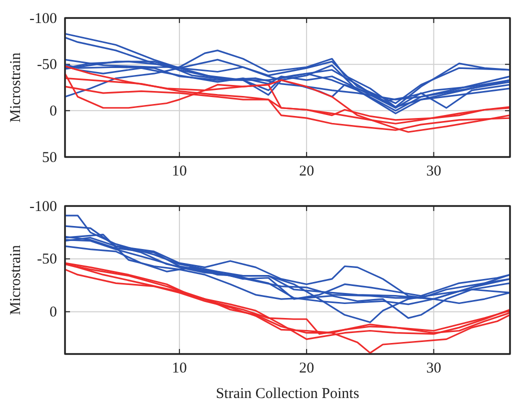 The height and width of the screenshot is (405, 529). Describe the element at coordinates (49, 158) in the screenshot. I see `y-tick-label: 50` at that location.